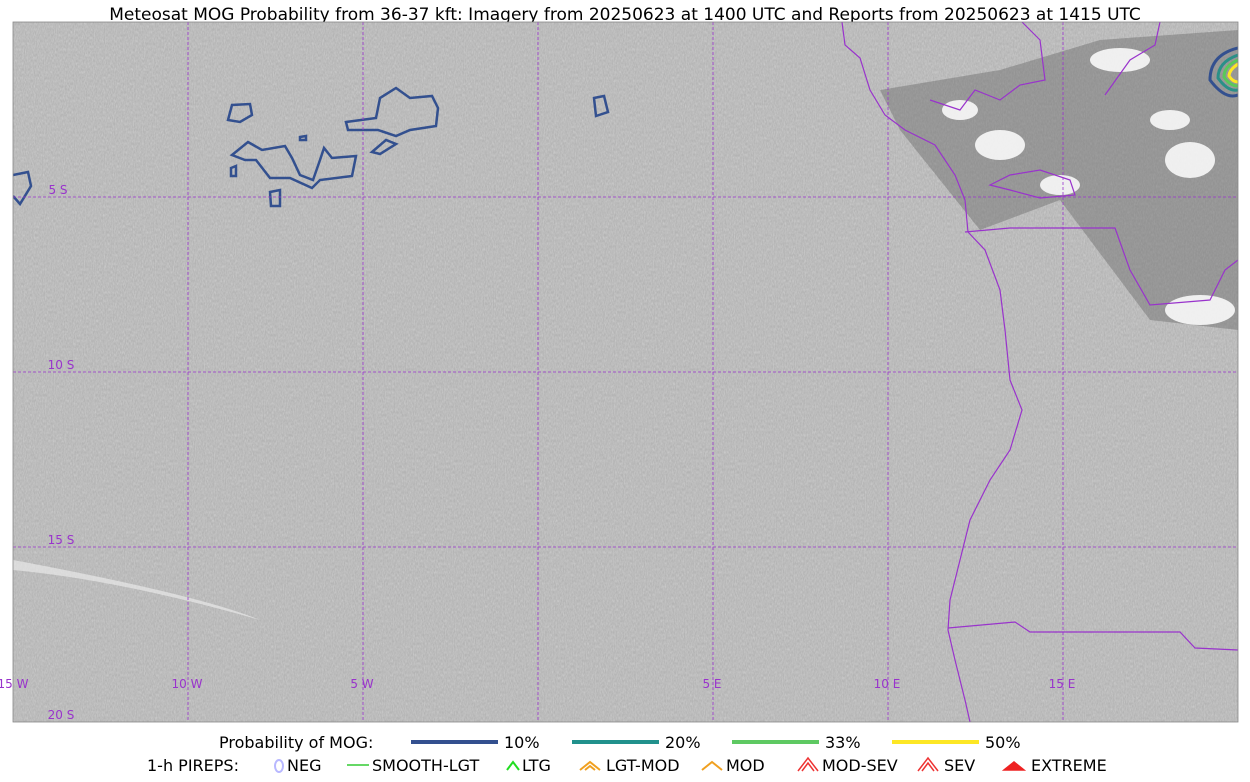 This screenshot has height=782, width=1250. What do you see at coordinates (860, 765) in the screenshot?
I see `legend-label: MOD-SEV` at bounding box center [860, 765].